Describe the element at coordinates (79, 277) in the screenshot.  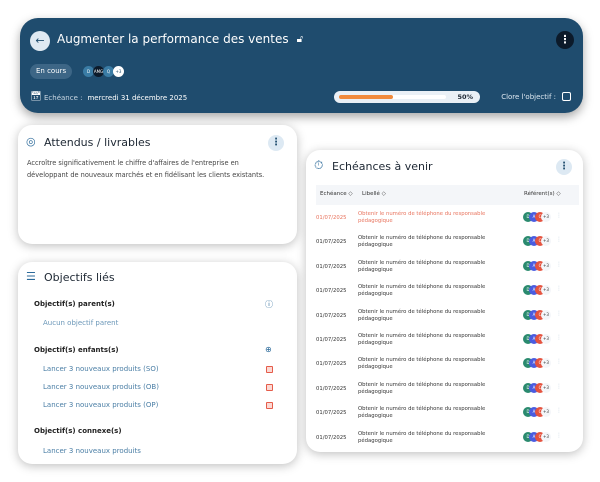
I see `linked-title: Objectifs liés` at that location.